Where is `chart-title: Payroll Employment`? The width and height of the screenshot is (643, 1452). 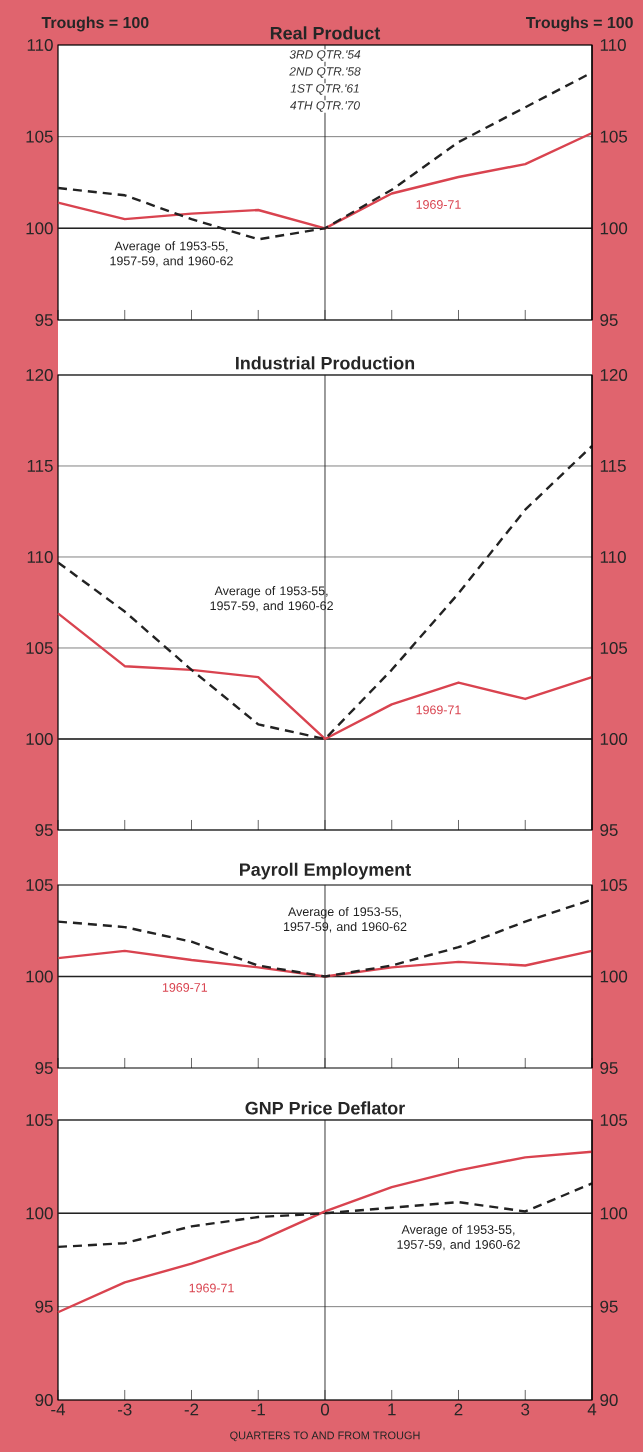
chart-title: Payroll Employment is located at coordinates (325, 871).